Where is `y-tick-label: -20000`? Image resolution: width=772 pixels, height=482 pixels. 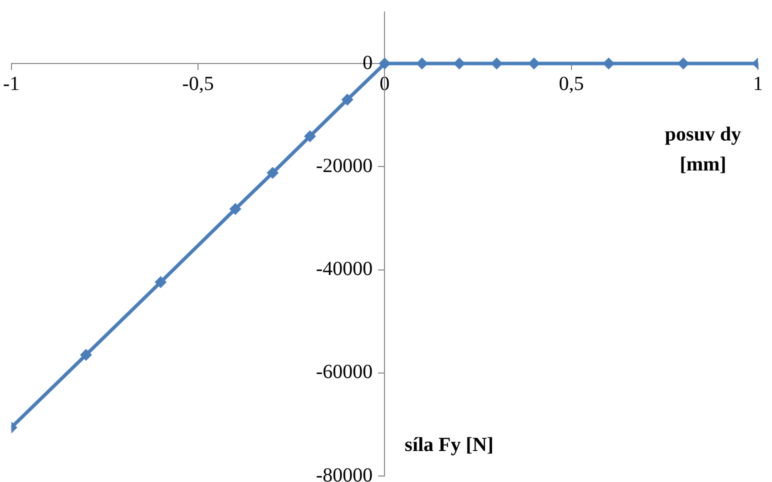 y-tick-label: -20000 is located at coordinates (344, 165).